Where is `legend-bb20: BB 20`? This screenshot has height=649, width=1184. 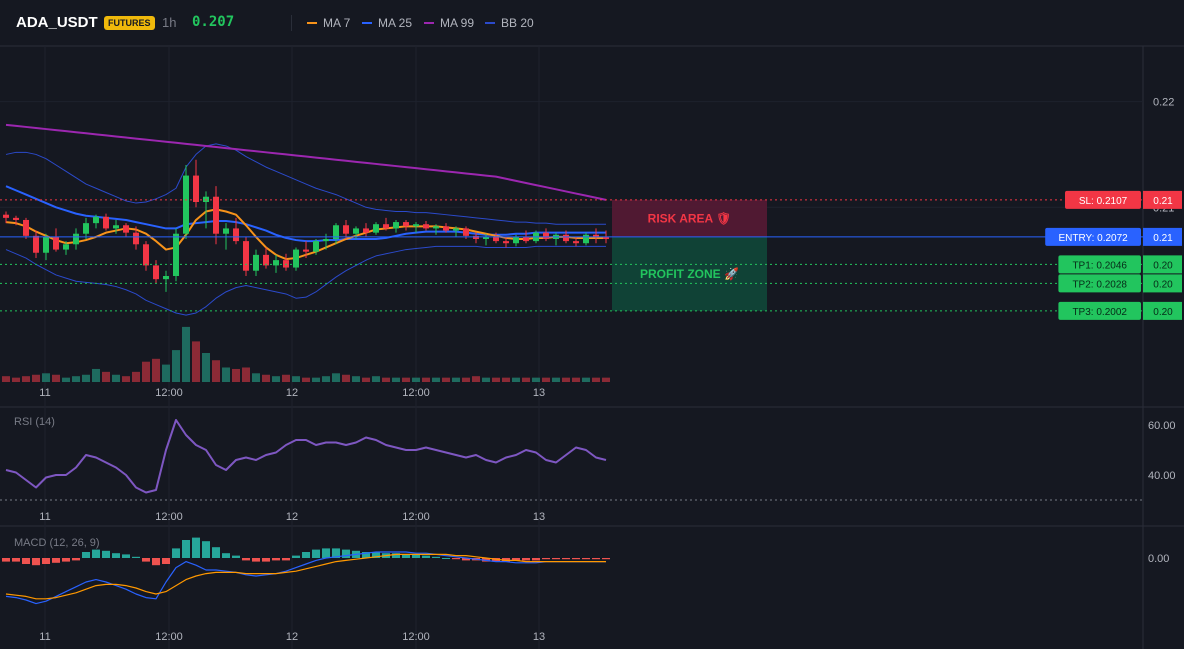
legend-bb20: BB 20 is located at coordinates (509, 23).